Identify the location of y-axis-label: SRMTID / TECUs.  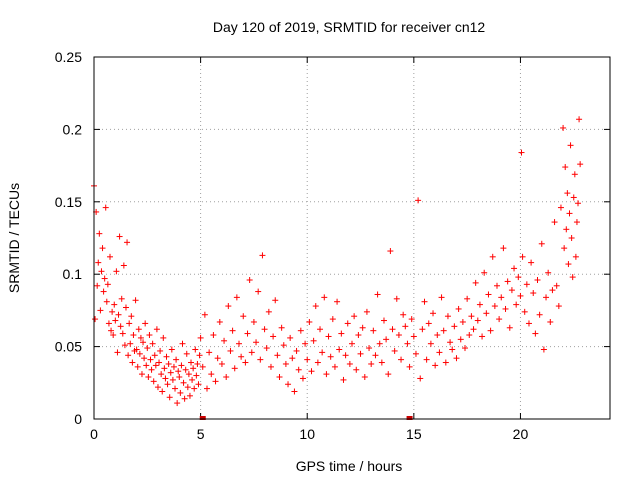
(14, 238).